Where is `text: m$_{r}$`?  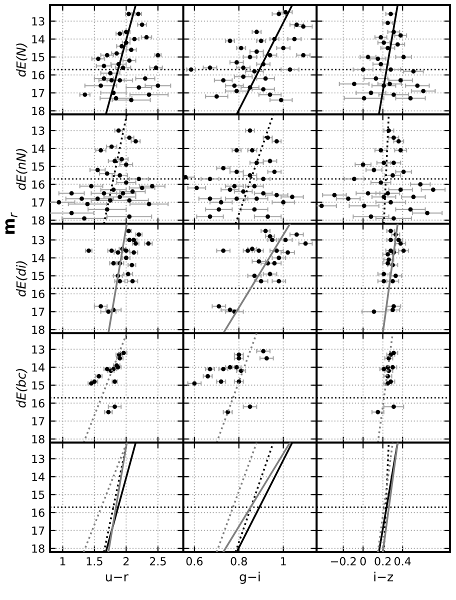
text: m$_{r}$ is located at coordinates (11, 223).